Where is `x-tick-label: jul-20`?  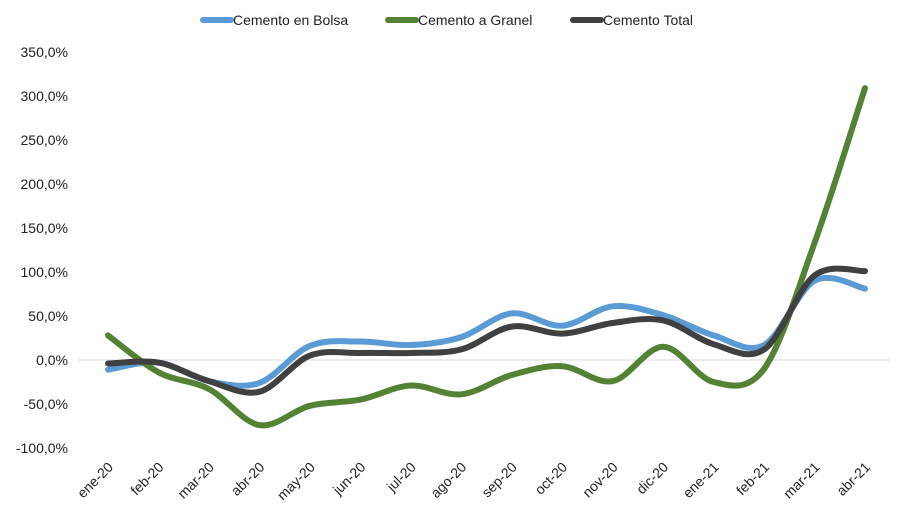 x-tick-label: jul-20 is located at coordinates (401, 477).